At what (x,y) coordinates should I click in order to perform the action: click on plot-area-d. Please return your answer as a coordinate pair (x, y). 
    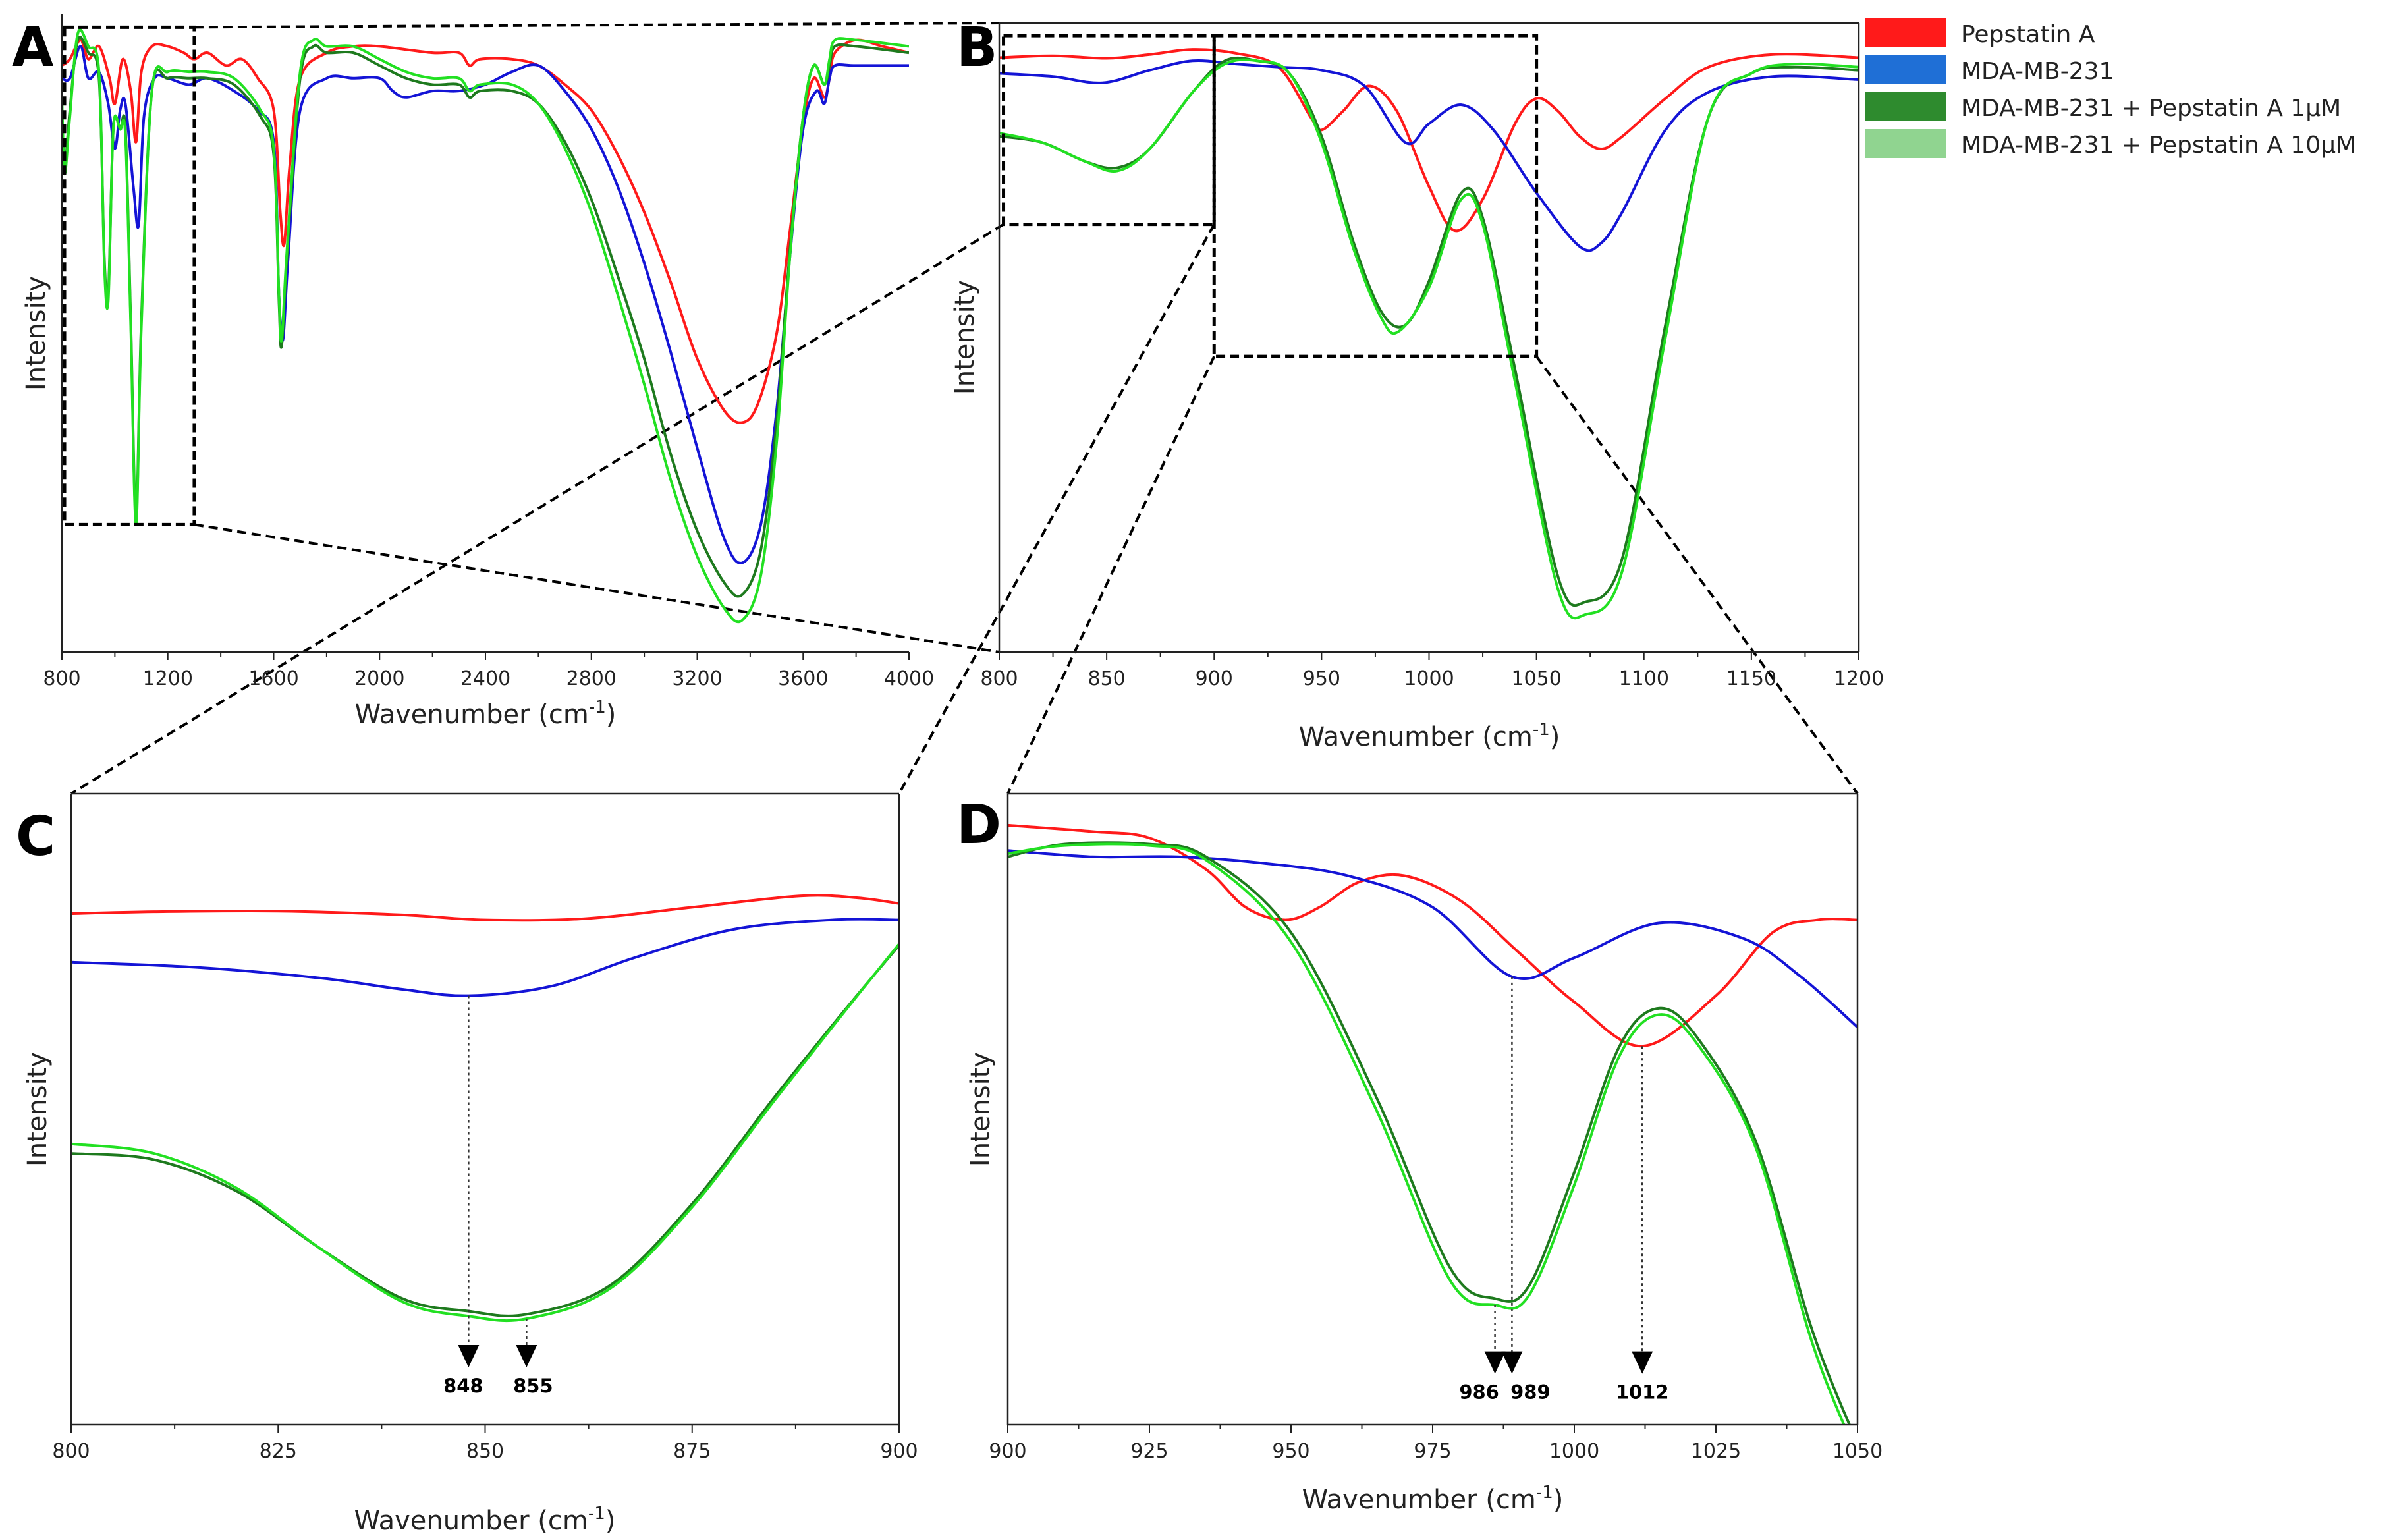
    Looking at the image, I should click on (1433, 1124).